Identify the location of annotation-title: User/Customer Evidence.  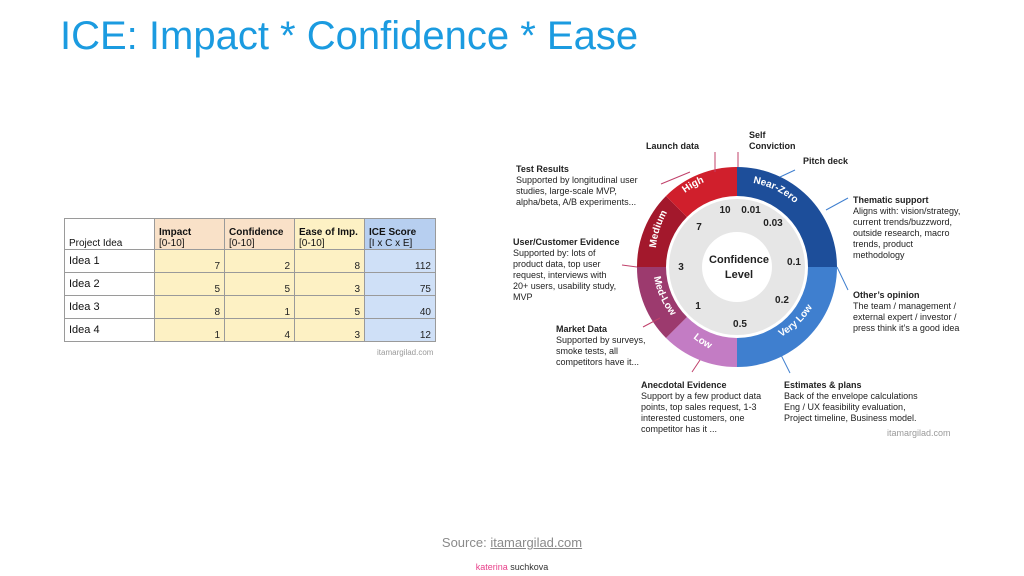
(566, 242).